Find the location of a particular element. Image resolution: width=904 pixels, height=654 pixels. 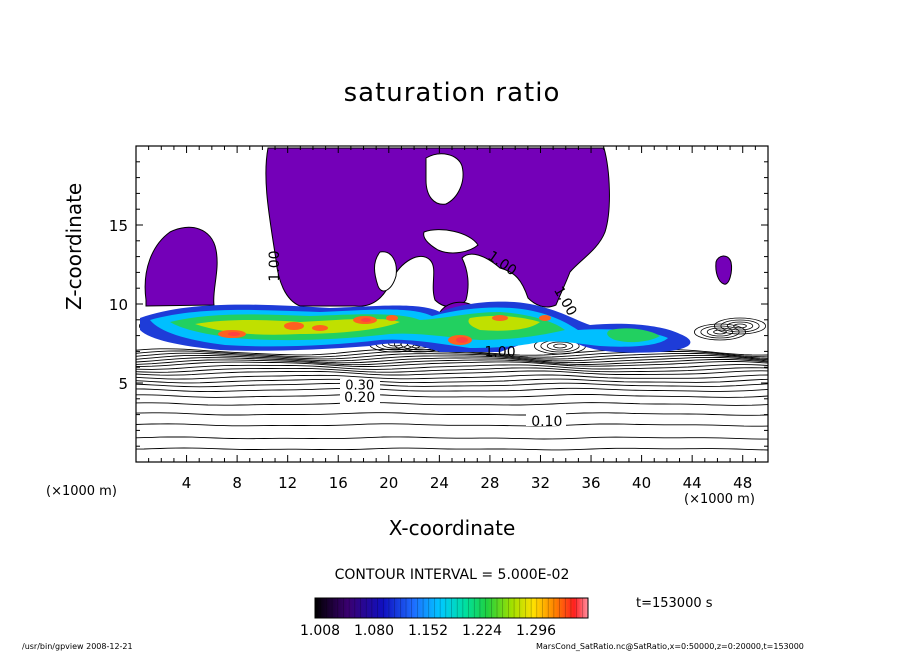

x-tick-label: 8 is located at coordinates (237, 483).